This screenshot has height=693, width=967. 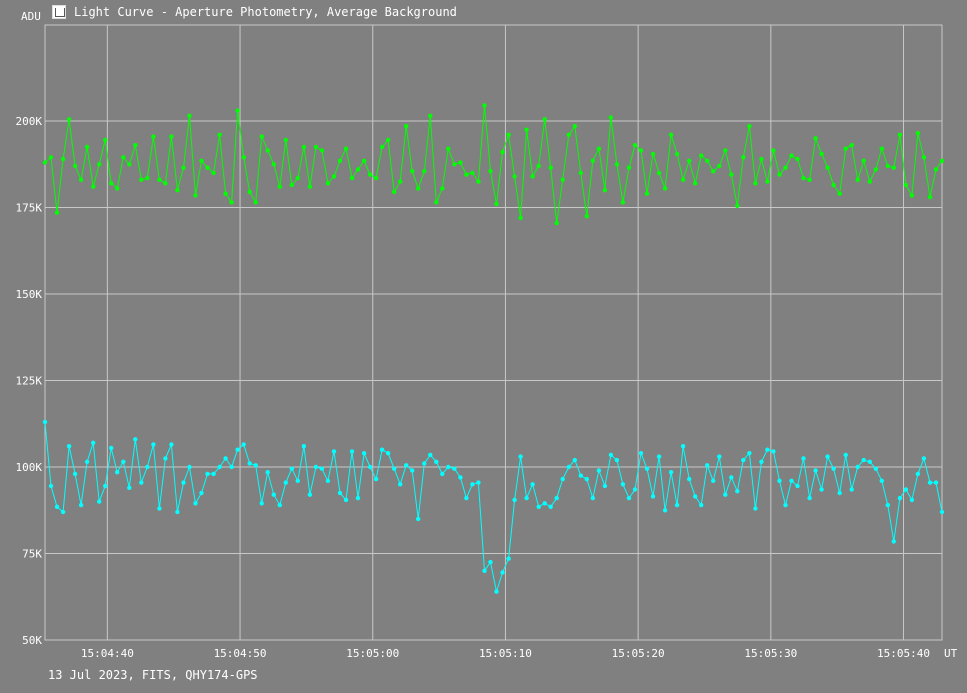 What do you see at coordinates (32, 640) in the screenshot?
I see `y-tick-label: 50K` at bounding box center [32, 640].